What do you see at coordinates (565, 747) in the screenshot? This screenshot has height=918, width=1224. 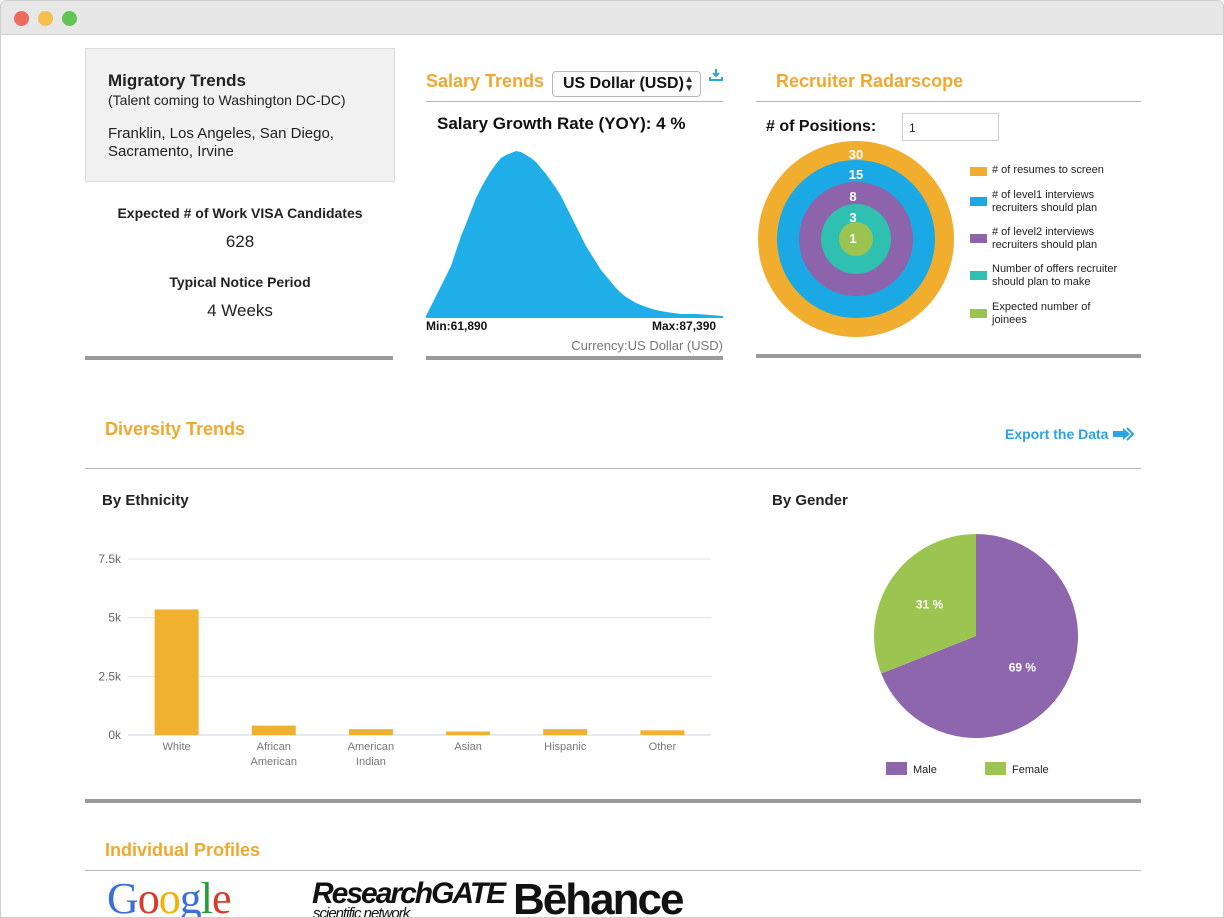 I see `x-tick-label: Hispanic` at bounding box center [565, 747].